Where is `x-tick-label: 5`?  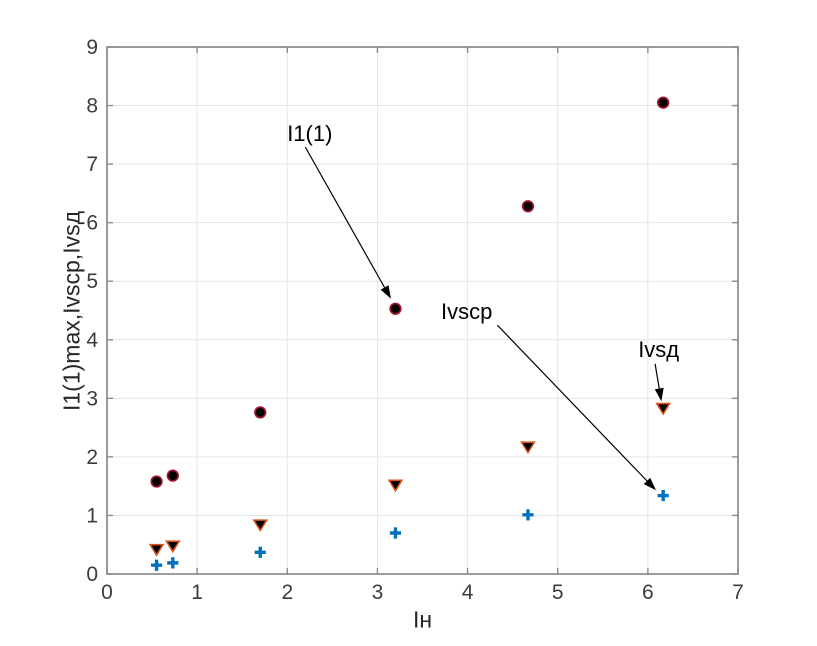 x-tick-label: 5 is located at coordinates (558, 592).